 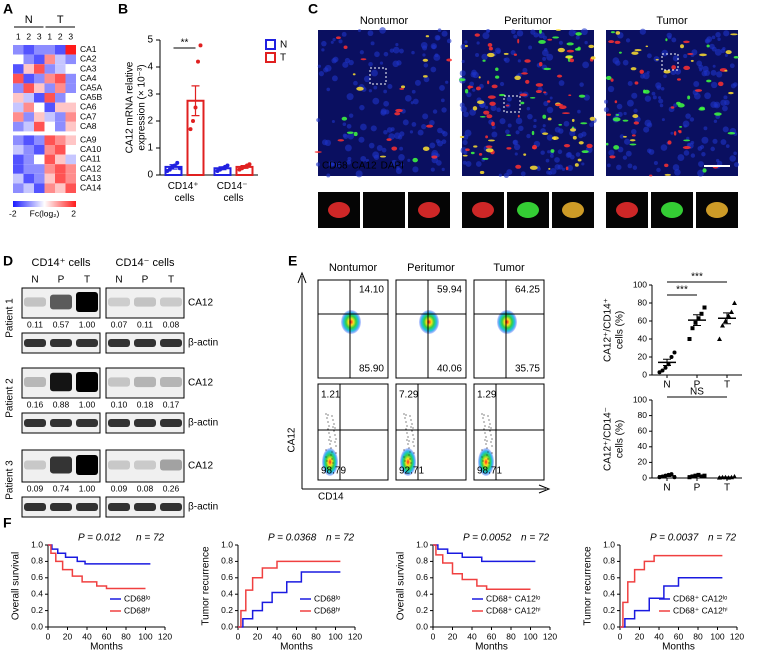 What do you see at coordinates (44, 204) in the screenshot?
I see `color-bar` at bounding box center [44, 204].